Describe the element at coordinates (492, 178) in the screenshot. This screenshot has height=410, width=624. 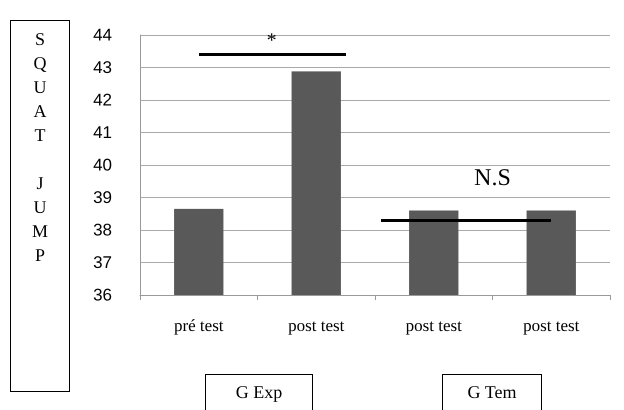
I see `annotation: N.S` at that location.